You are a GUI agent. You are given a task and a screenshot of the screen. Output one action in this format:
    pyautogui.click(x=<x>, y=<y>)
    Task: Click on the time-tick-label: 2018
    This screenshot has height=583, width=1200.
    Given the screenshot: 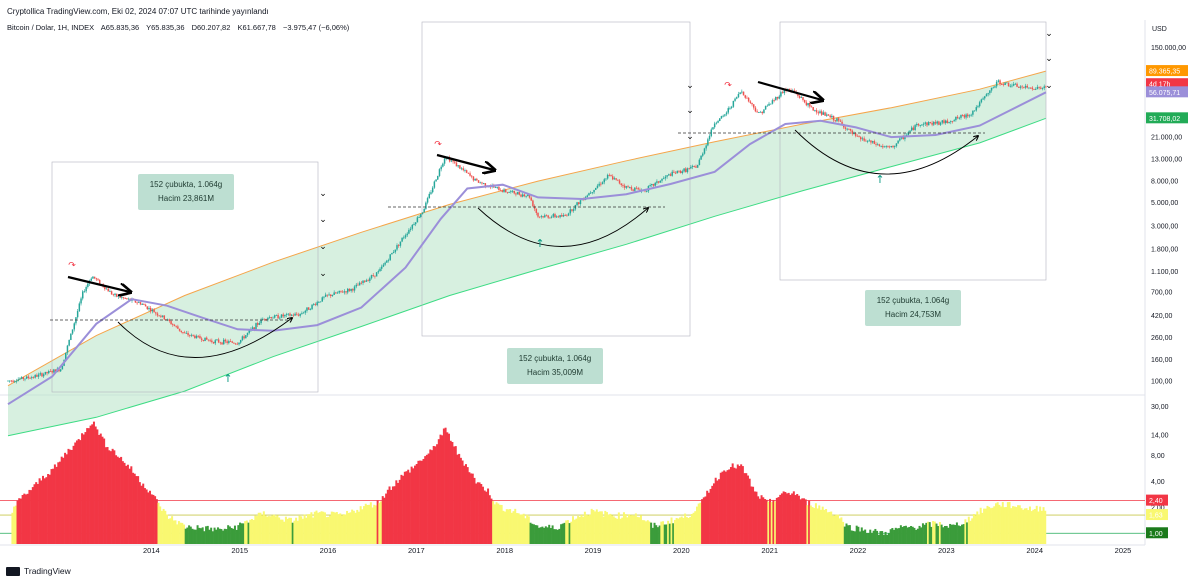 What is the action you would take?
    pyautogui.click(x=504, y=550)
    